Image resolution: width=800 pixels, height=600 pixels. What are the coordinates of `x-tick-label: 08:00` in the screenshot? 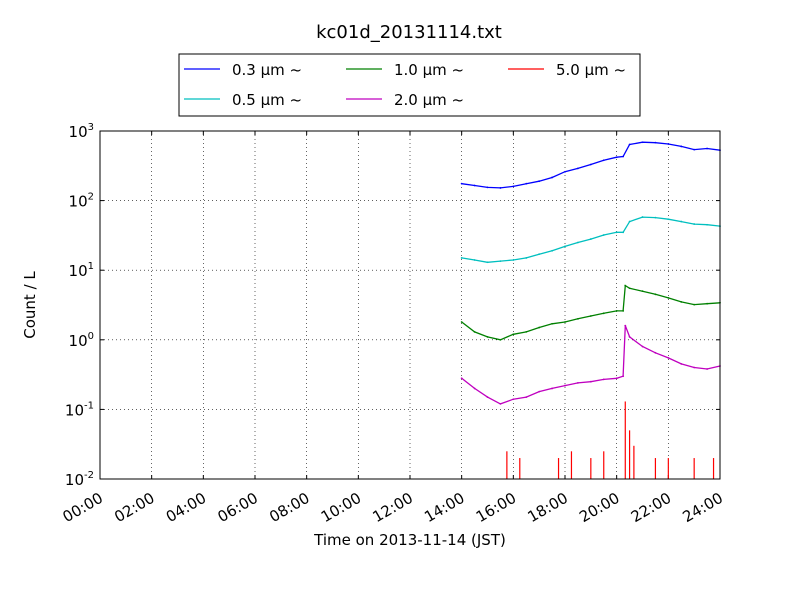 It's located at (289, 507).